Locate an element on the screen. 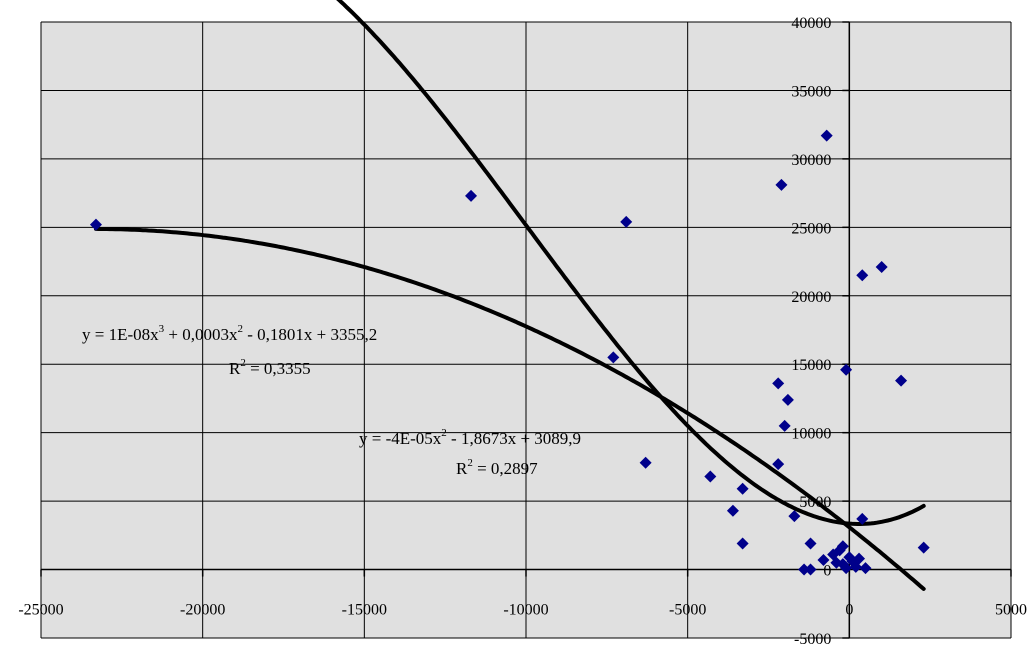  x-tick-label: -25000 is located at coordinates (40, 610).